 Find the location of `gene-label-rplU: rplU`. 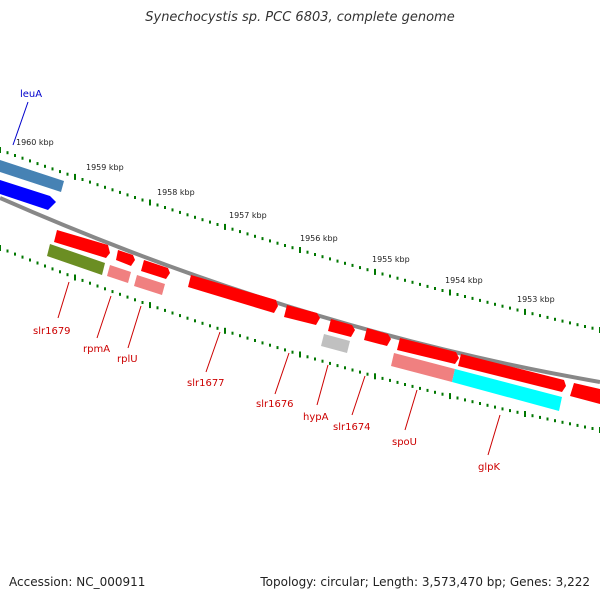

gene-label-rplU: rplU is located at coordinates (127, 359).